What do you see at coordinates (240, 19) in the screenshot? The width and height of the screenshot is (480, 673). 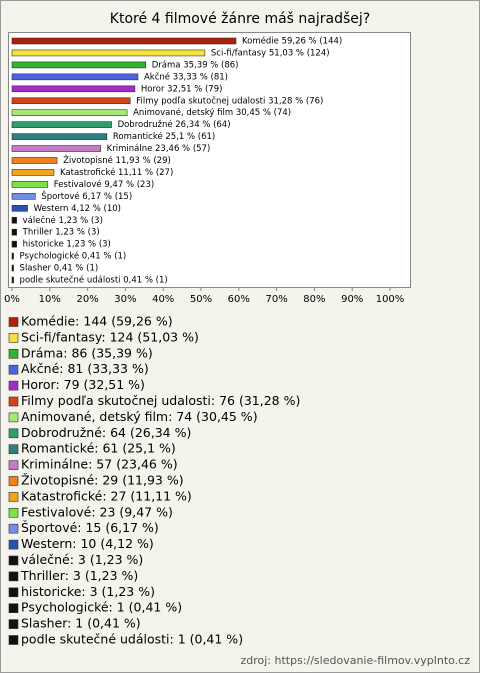 I see `chart-title: Ktoré 4 filmové žánre máš najradšej?` at bounding box center [240, 19].